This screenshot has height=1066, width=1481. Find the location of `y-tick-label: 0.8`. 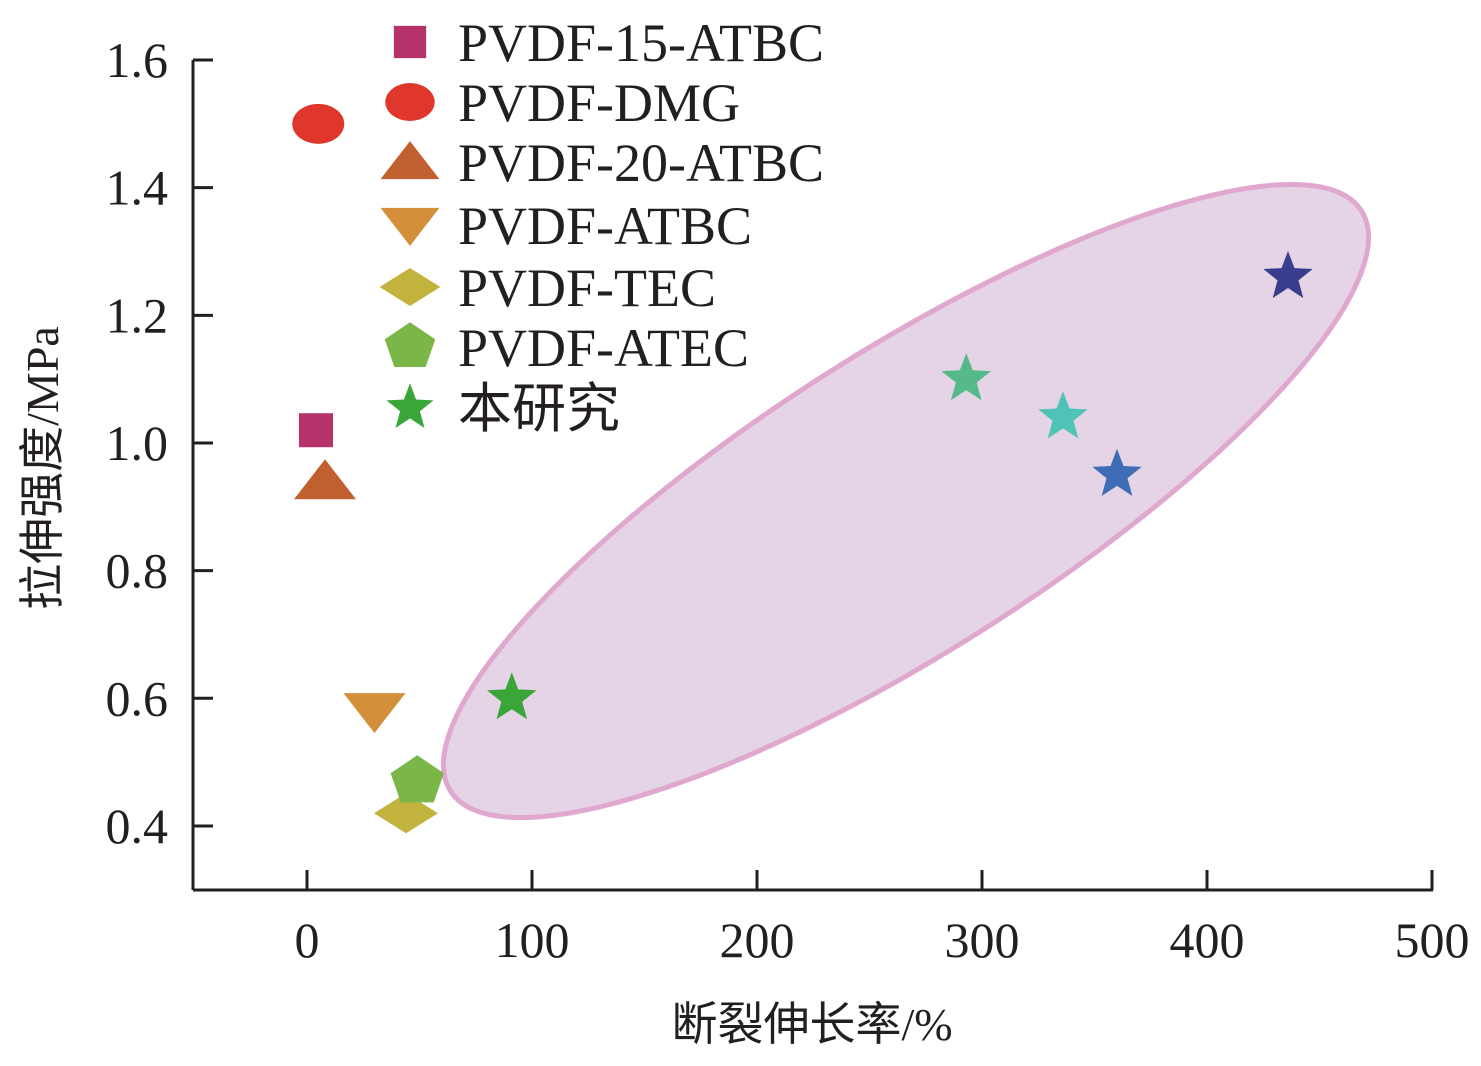

y-tick-label: 0.8 is located at coordinates (137, 571).